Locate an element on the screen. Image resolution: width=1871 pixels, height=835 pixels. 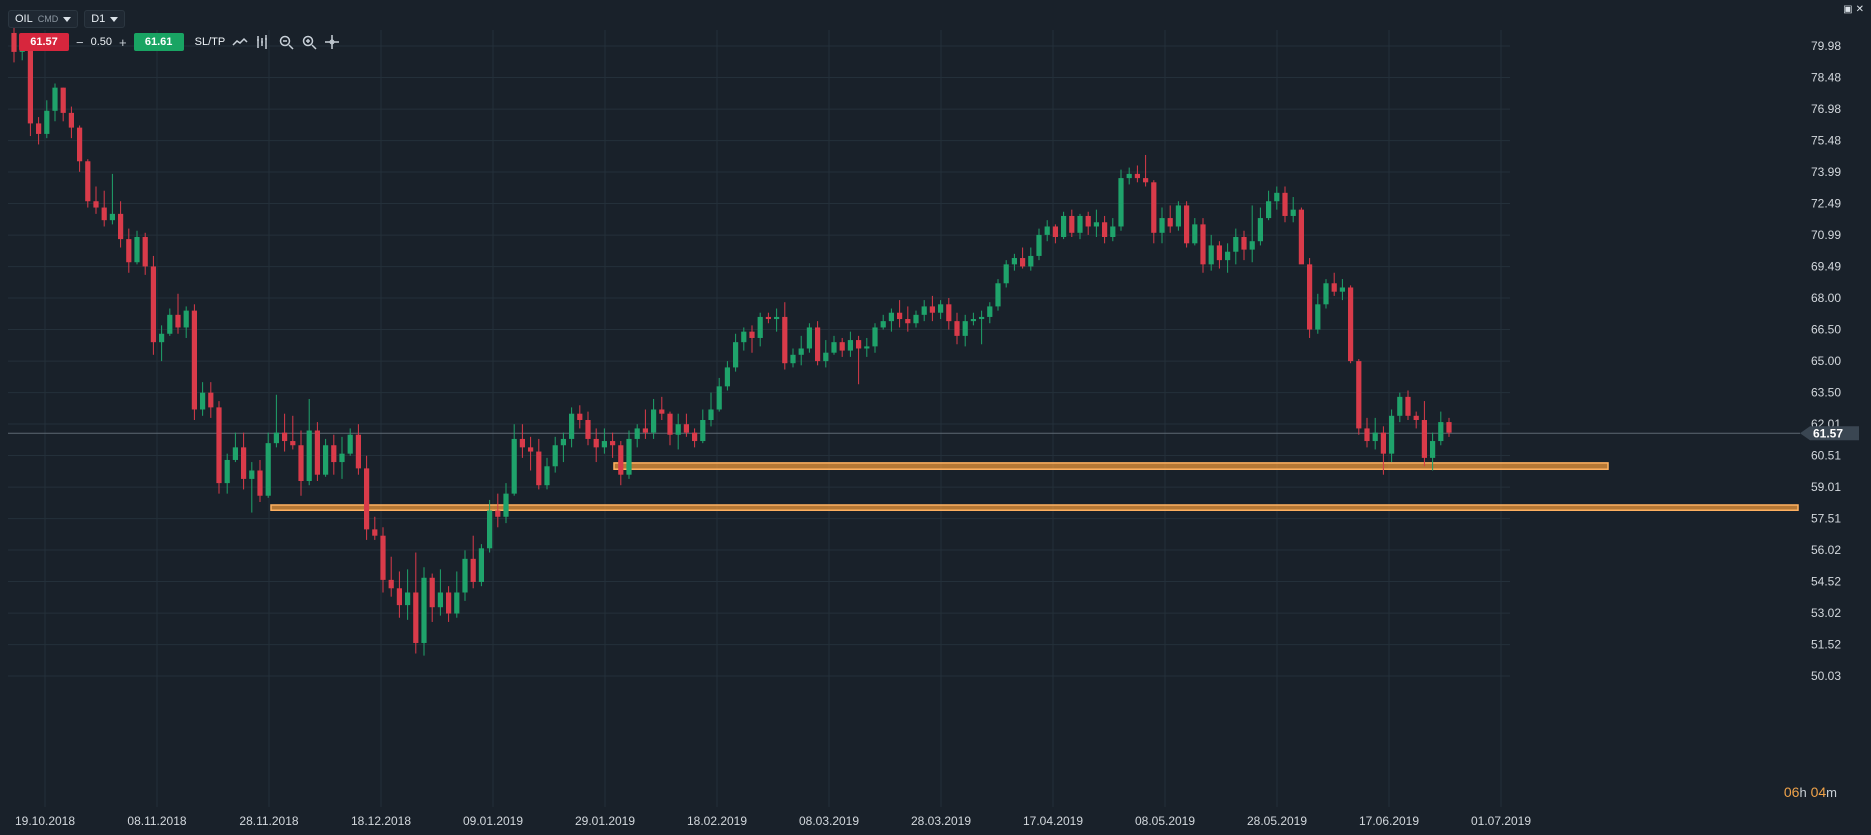
support-zone is located at coordinates (1034, 507).